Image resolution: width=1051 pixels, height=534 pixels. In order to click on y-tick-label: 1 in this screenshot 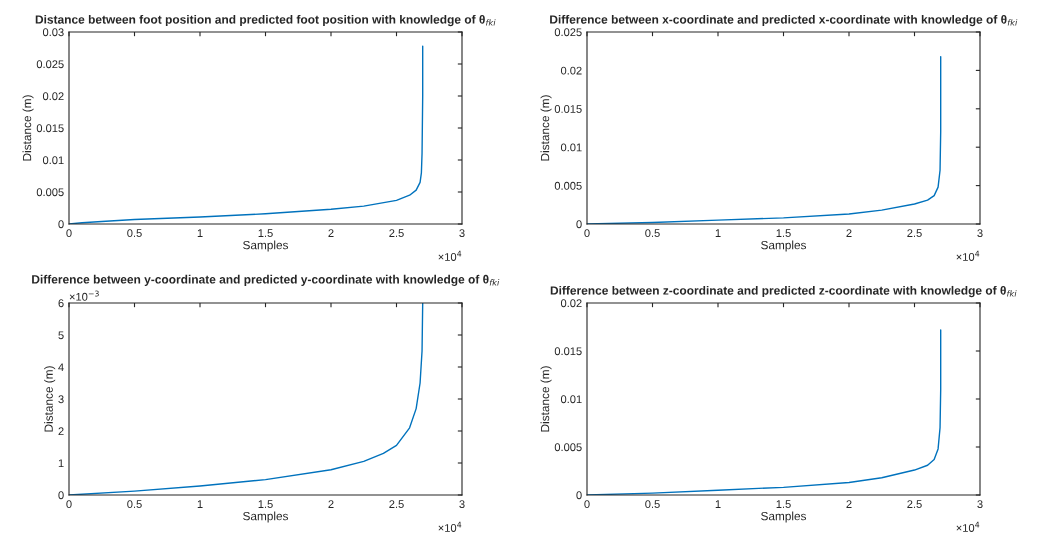, I will do `click(61, 463)`.